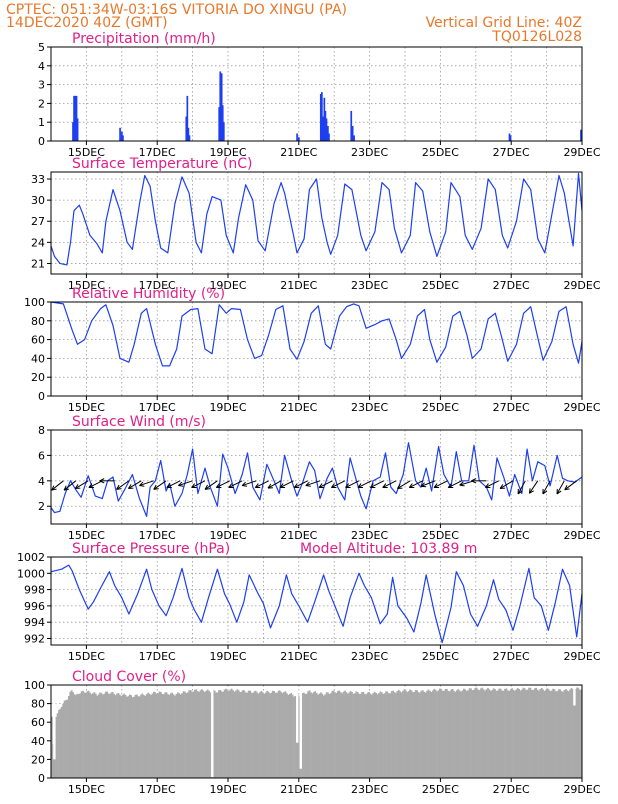 The height and width of the screenshot is (804, 618). What do you see at coordinates (316, 94) in the screenshot?
I see `precipitation-frame` at bounding box center [316, 94].